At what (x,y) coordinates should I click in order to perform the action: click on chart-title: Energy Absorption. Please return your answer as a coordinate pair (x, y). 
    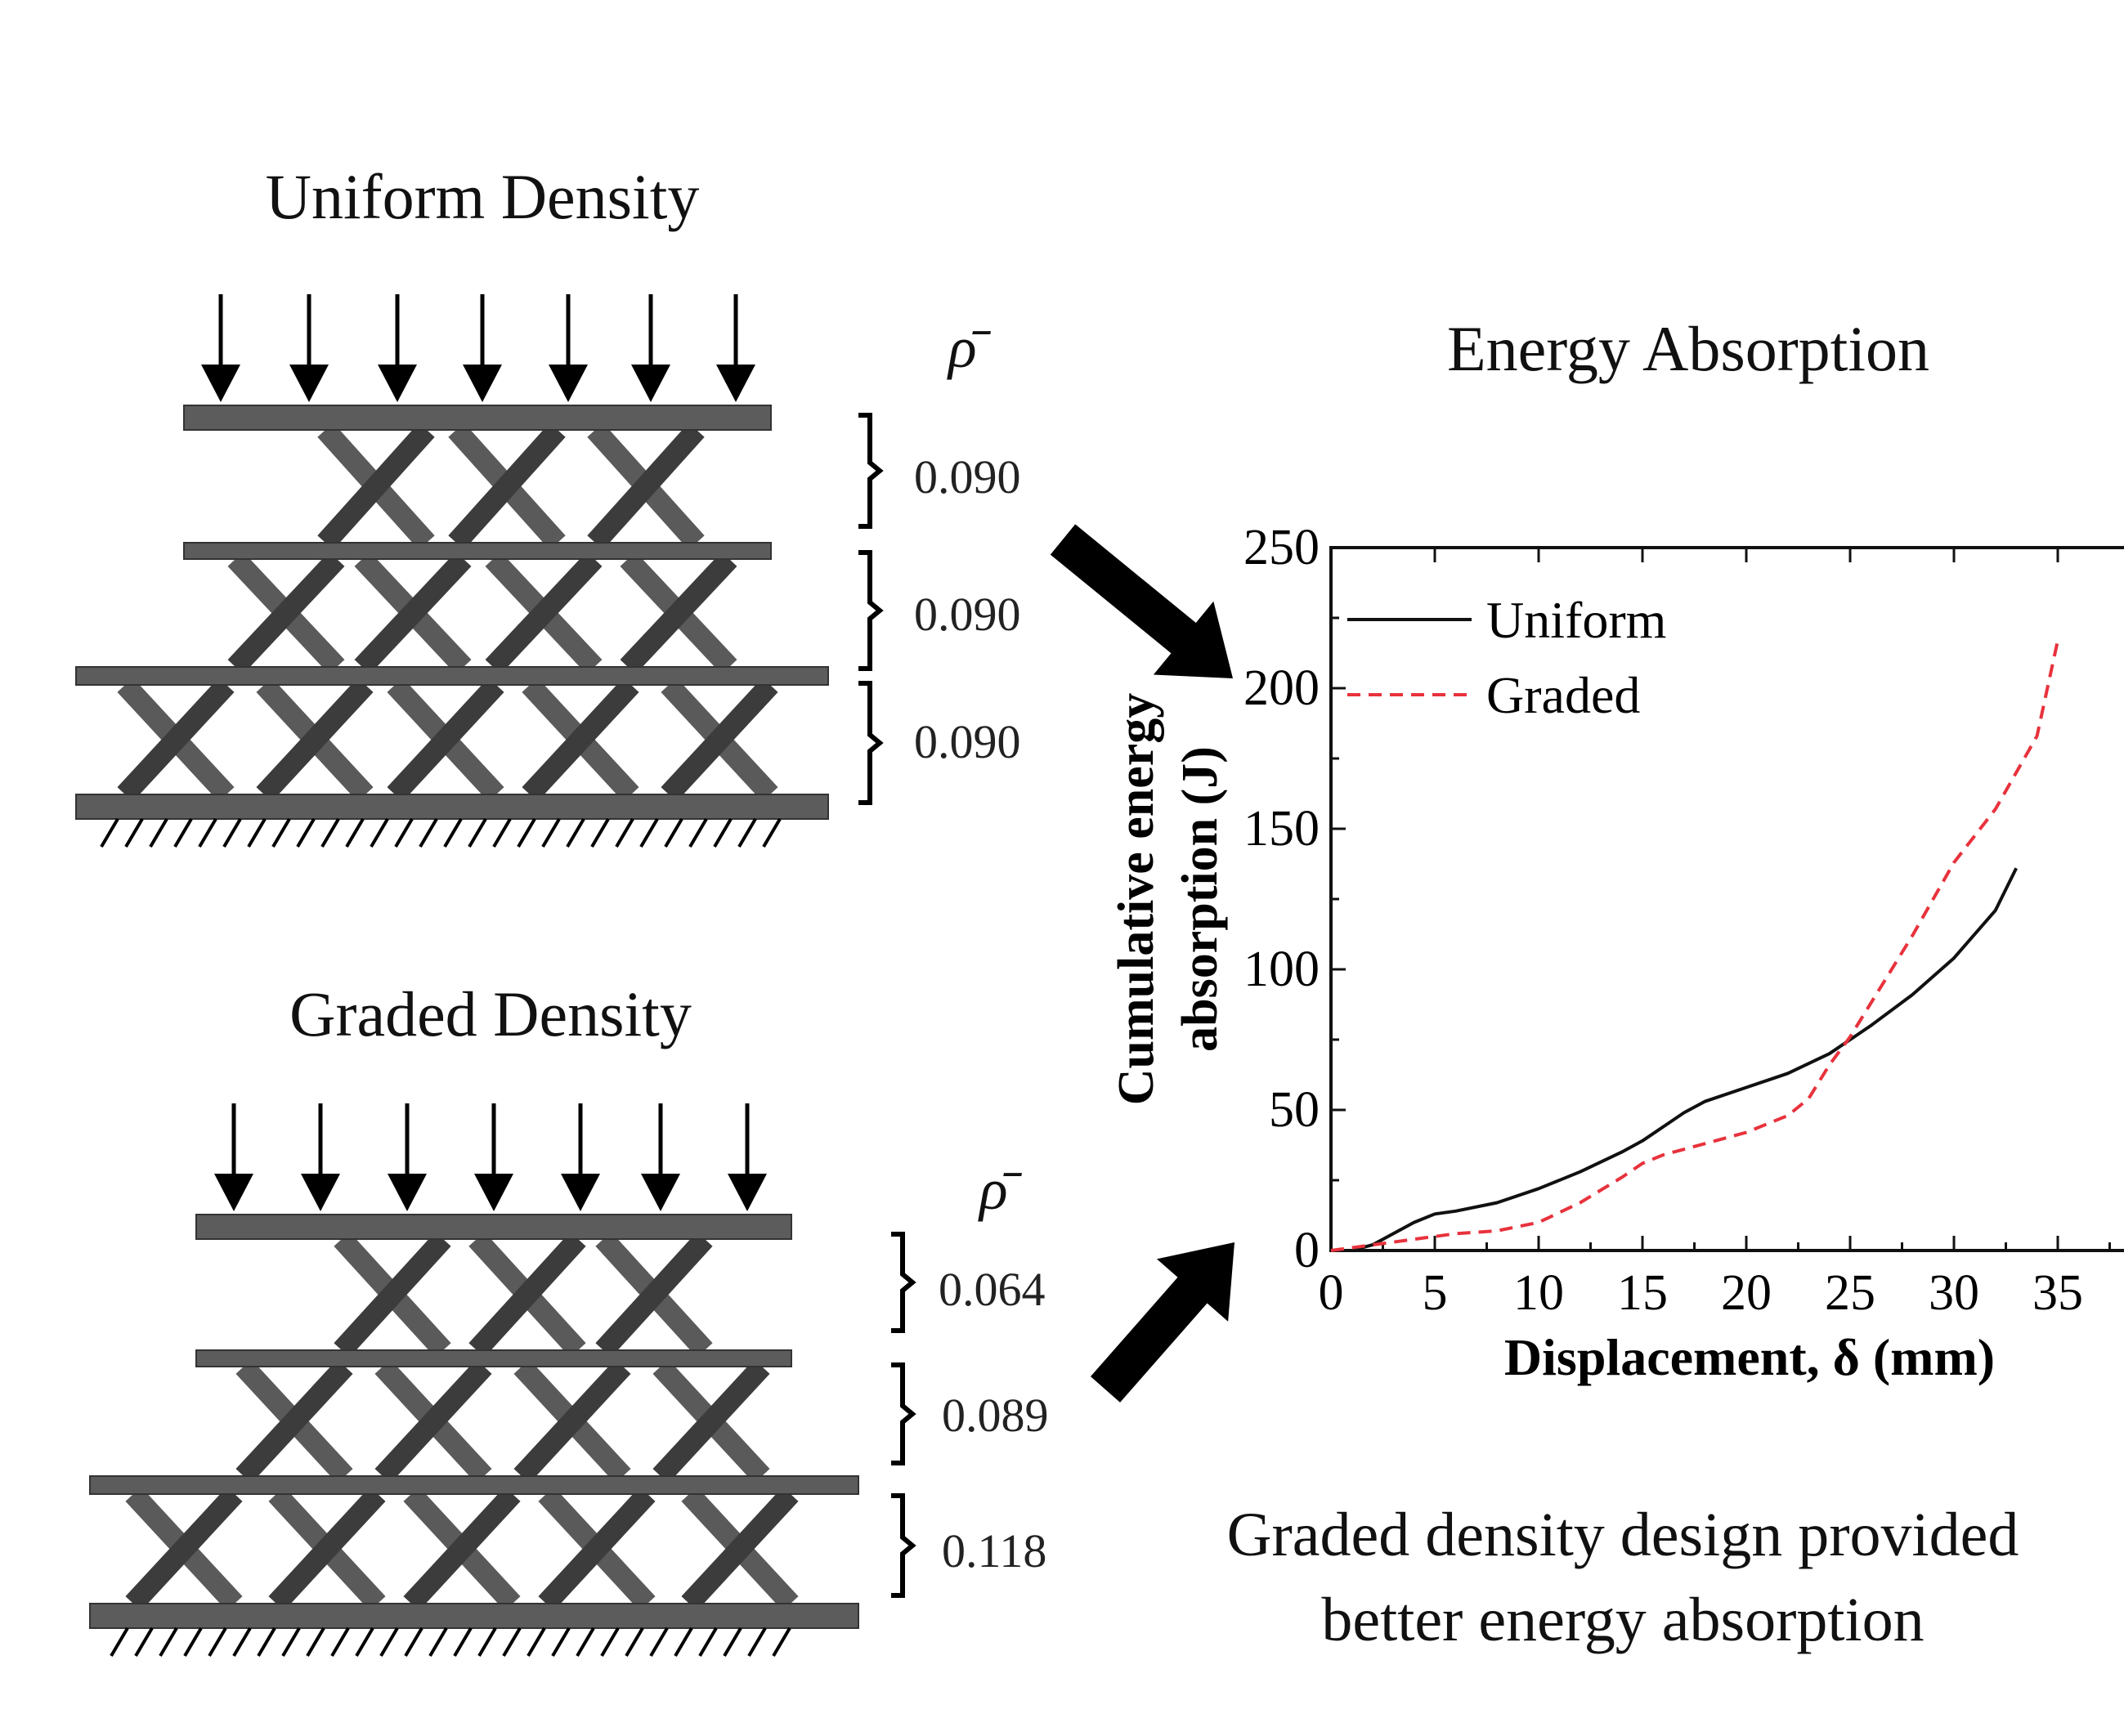
    Looking at the image, I should click on (1688, 348).